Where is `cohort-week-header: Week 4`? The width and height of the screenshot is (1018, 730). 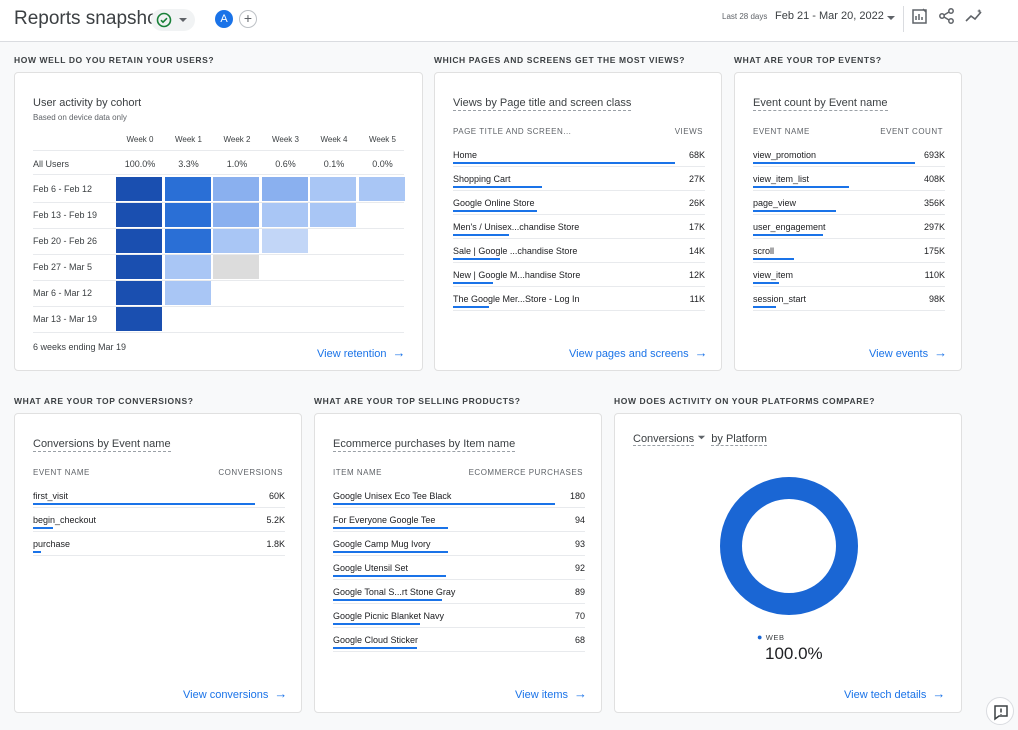 cohort-week-header: Week 4 is located at coordinates (334, 139).